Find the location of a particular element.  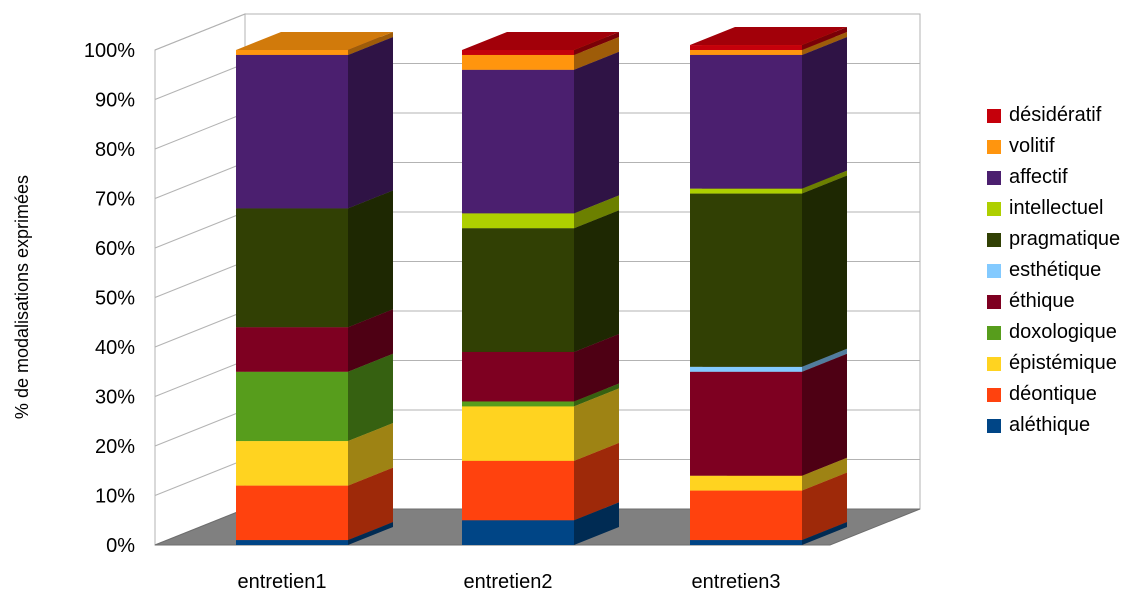

legend-item: désidératif is located at coordinates (1063, 115).